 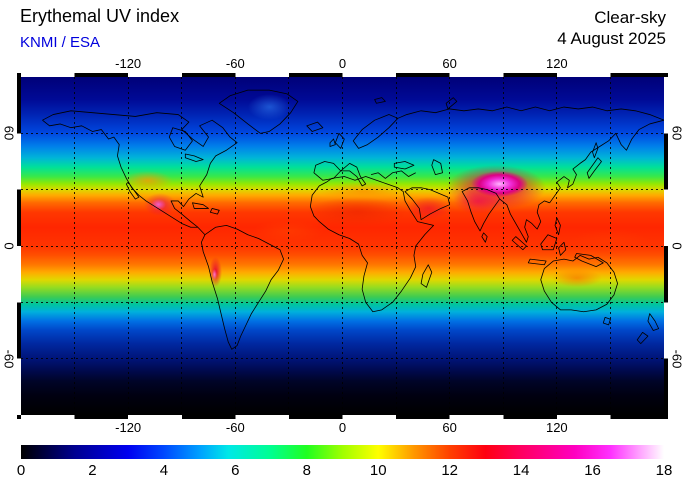 I want to click on map-border-bottom, so click(x=342, y=417).